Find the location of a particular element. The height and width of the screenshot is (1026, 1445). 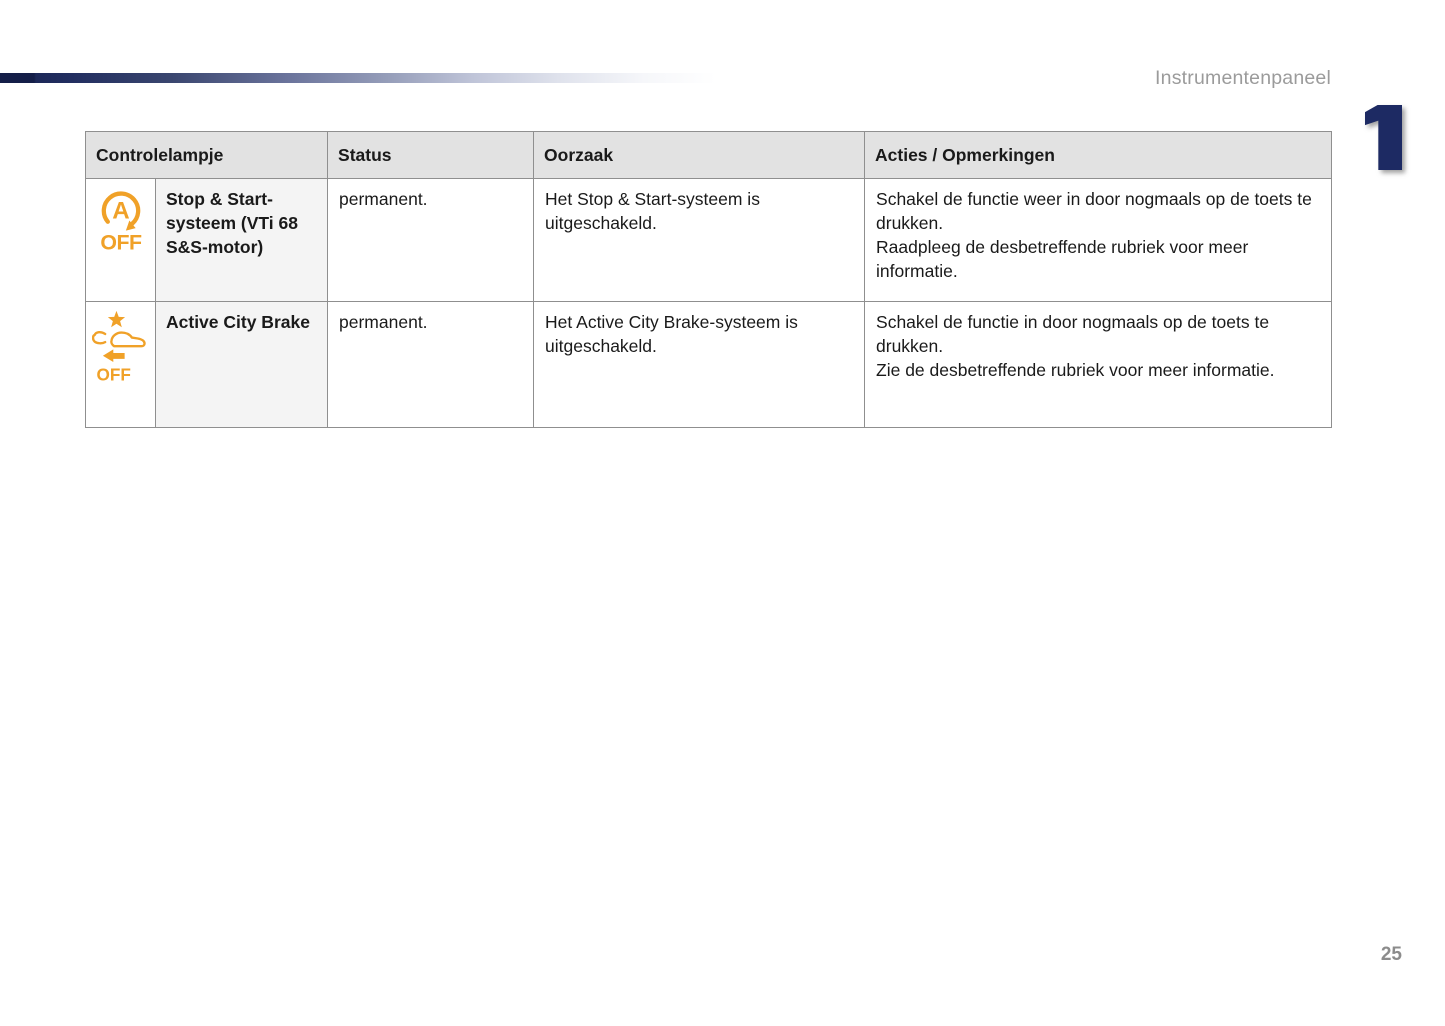

arrowhead-icon is located at coordinates (130, 225).